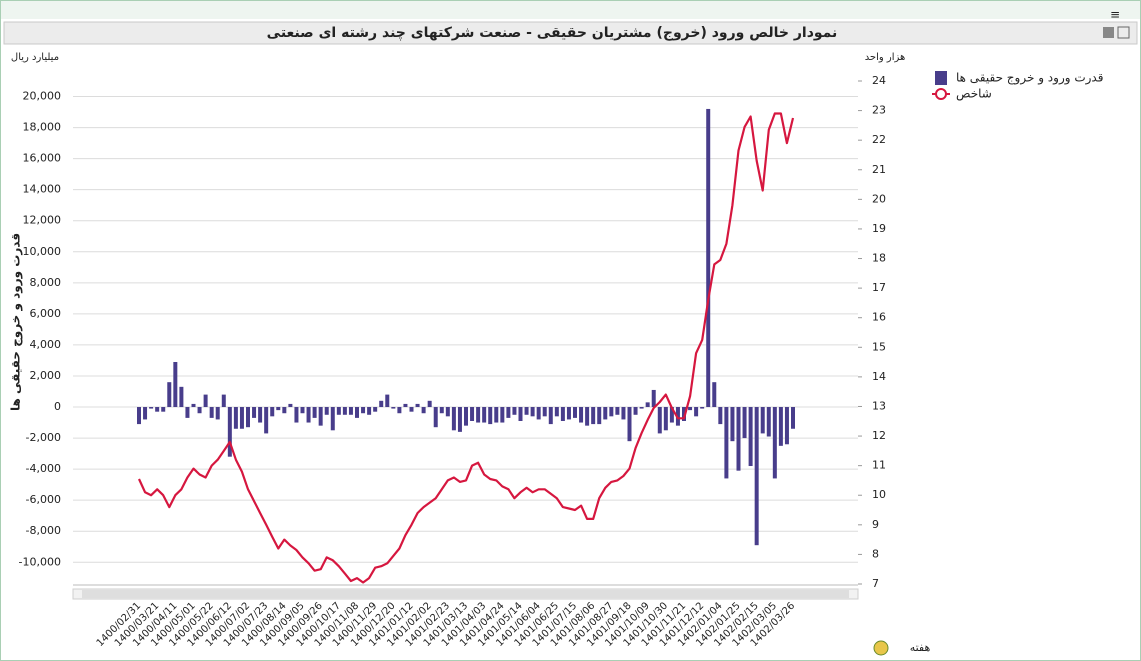 This screenshot has width=1141, height=661. I want to click on y2-tick-label: 22, so click(879, 139).